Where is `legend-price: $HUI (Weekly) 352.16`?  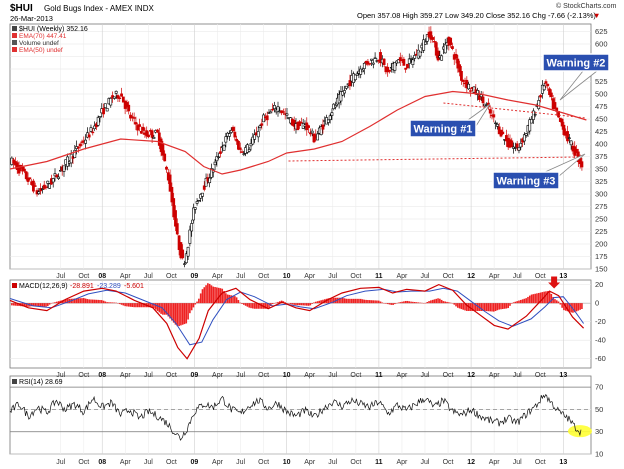 legend-price: $HUI (Weekly) 352.16 is located at coordinates (53, 29).